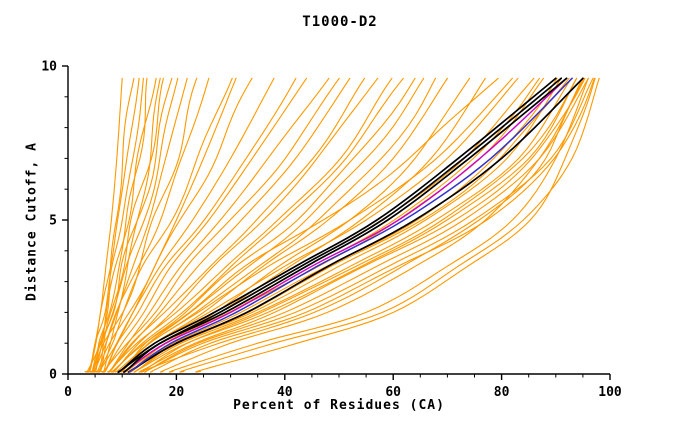 The height and width of the screenshot is (440, 680). I want to click on chart-title: T1000-D2, so click(340, 22).